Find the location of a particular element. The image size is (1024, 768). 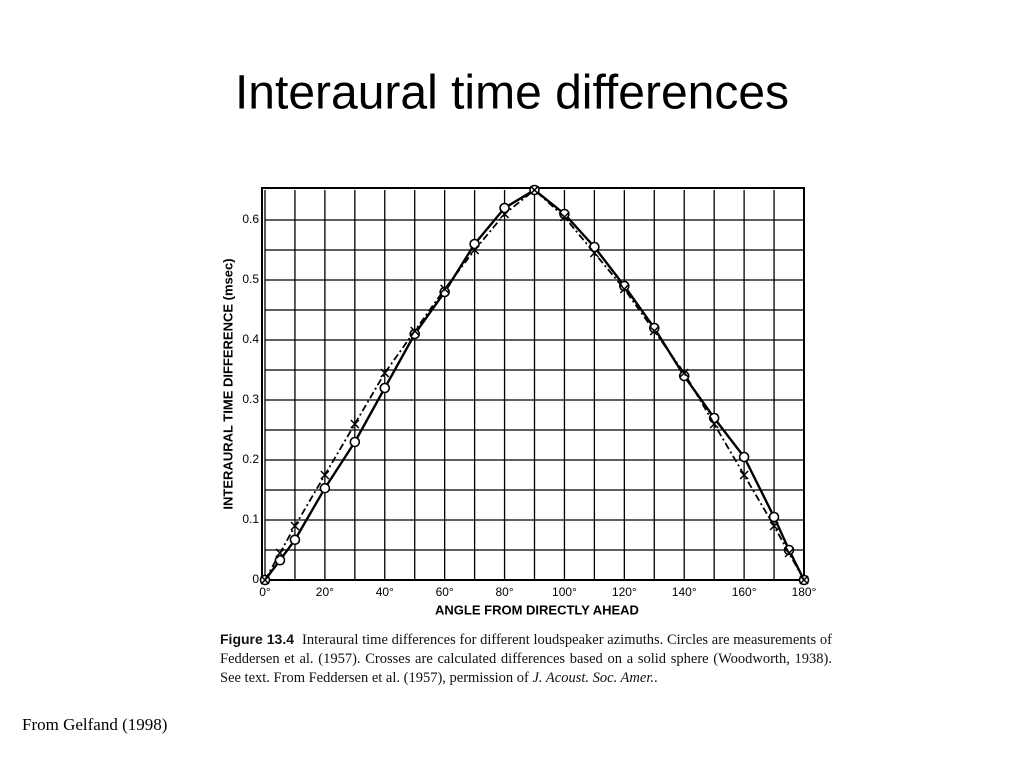

caption-journal: J. Acoust. Soc. Amer. is located at coordinates (593, 678).